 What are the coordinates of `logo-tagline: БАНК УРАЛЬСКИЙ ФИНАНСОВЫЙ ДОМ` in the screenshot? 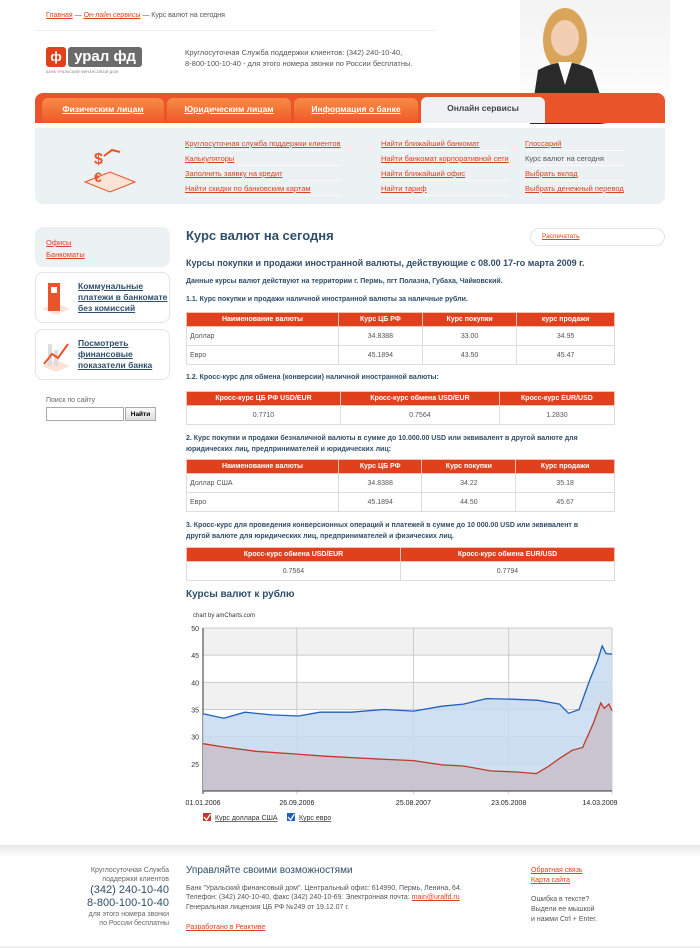 It's located at (82, 72).